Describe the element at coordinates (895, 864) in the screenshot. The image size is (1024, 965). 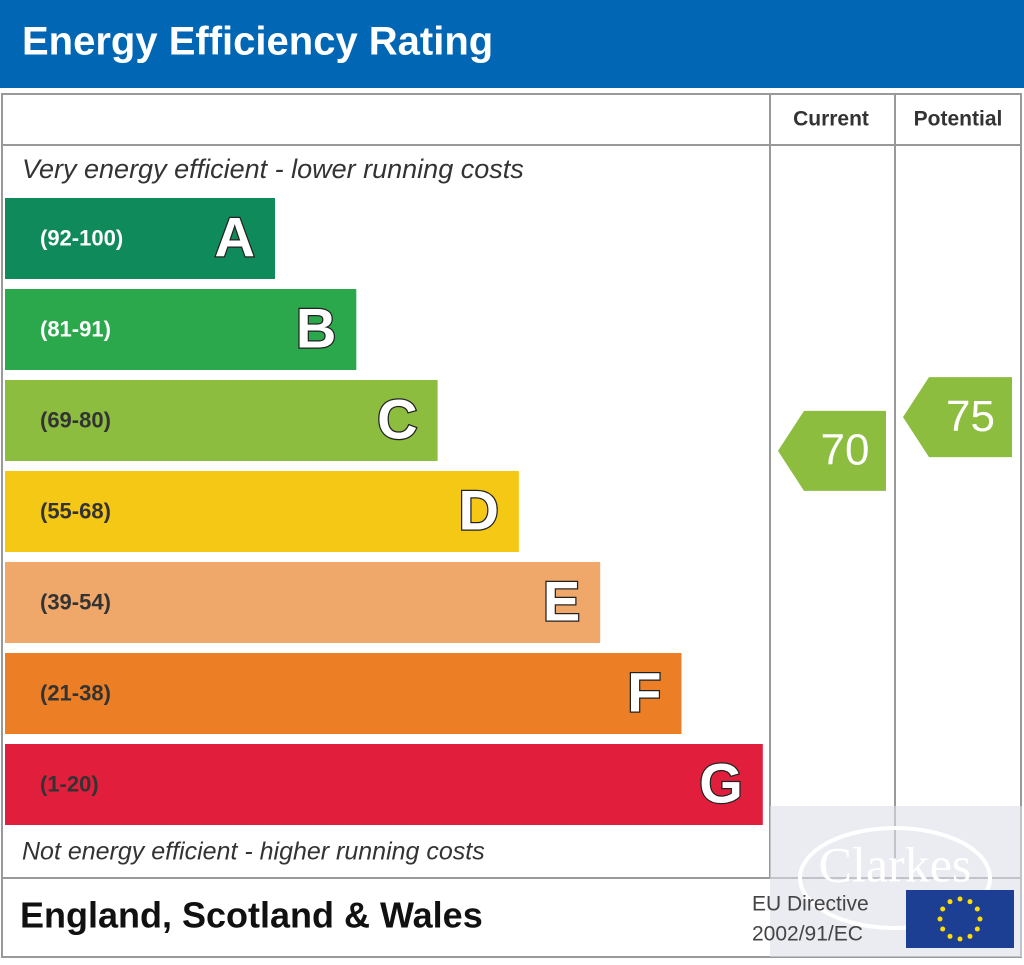
I see `watermark: Clarkes` at that location.